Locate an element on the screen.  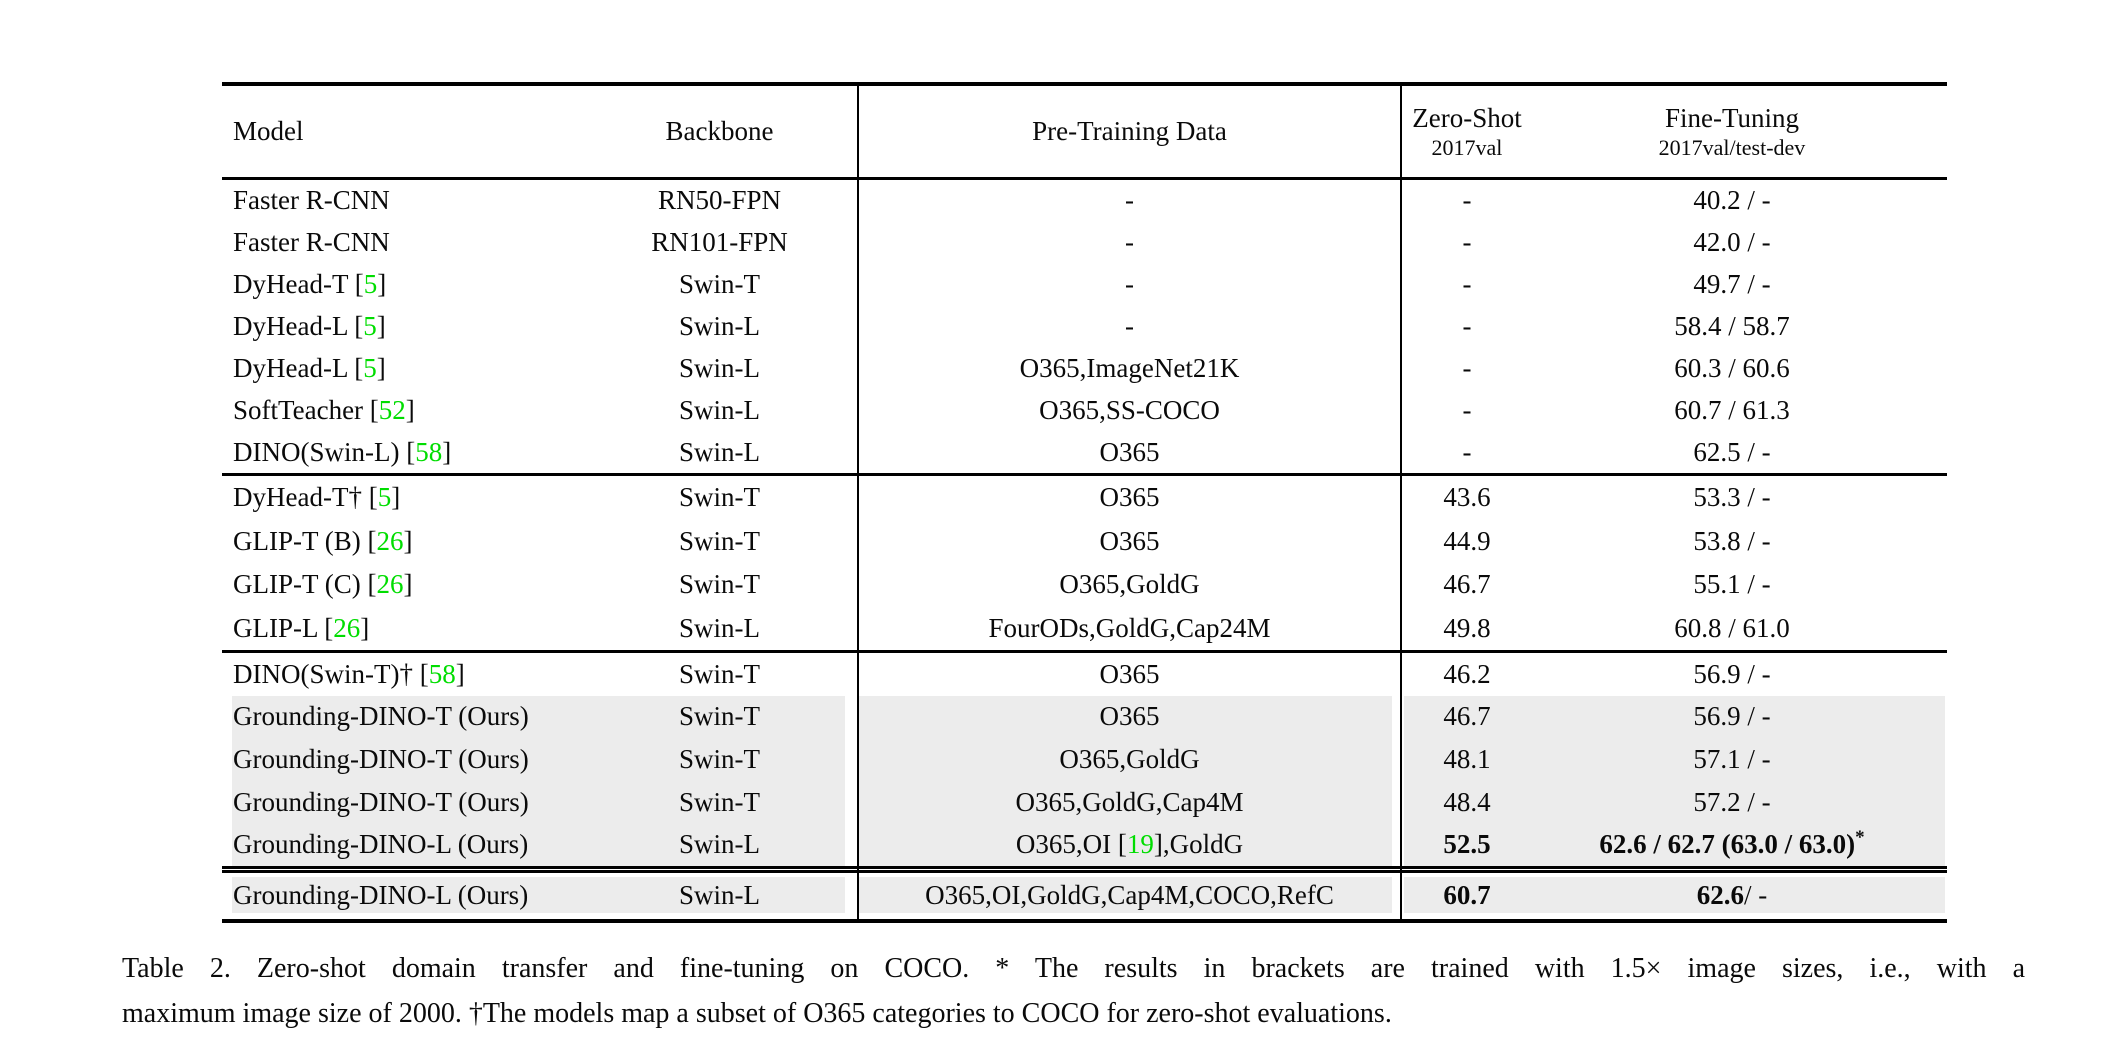
table-row: DINO(Swin-L) [58] Swin-L O365 - 62.5 / - is located at coordinates (1084, 452).